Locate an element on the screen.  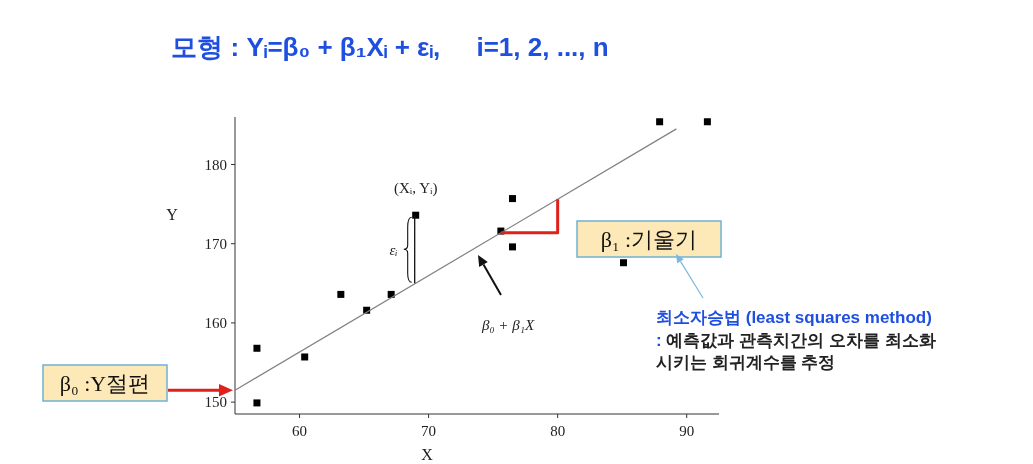
y-tick-label: 150 is located at coordinates (215, 402).